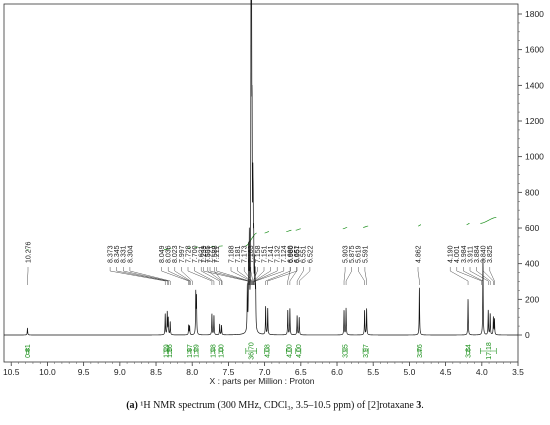  I want to click on peak-label: 6.680, so click(291, 254).